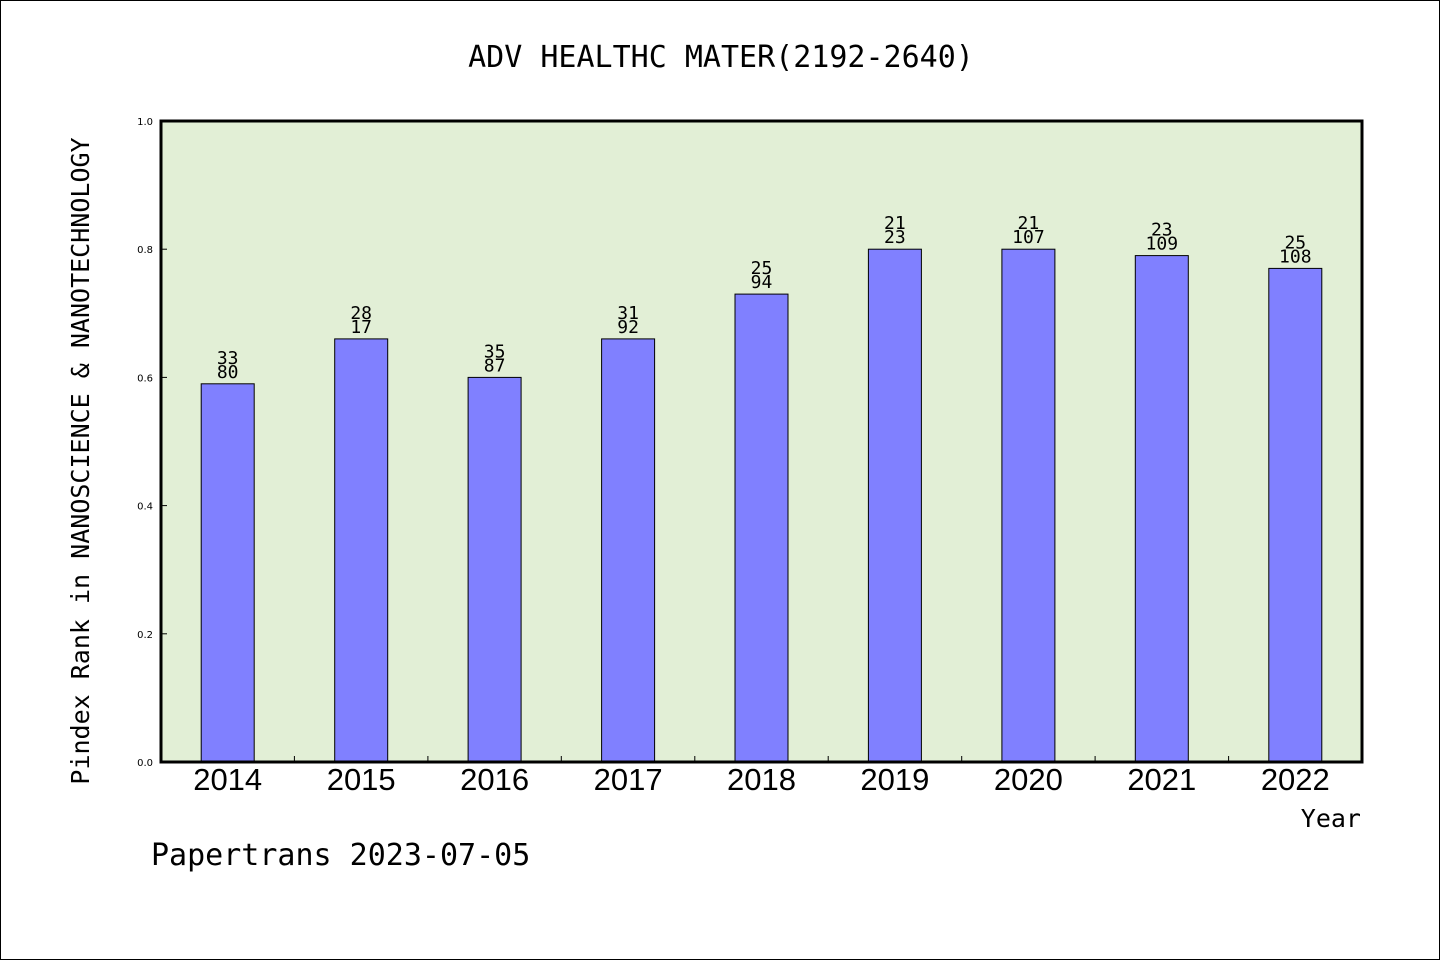  I want to click on x-axis: 2014 2015 2016 2017 2018 2019 2020 2021 2022, so click(761, 776).